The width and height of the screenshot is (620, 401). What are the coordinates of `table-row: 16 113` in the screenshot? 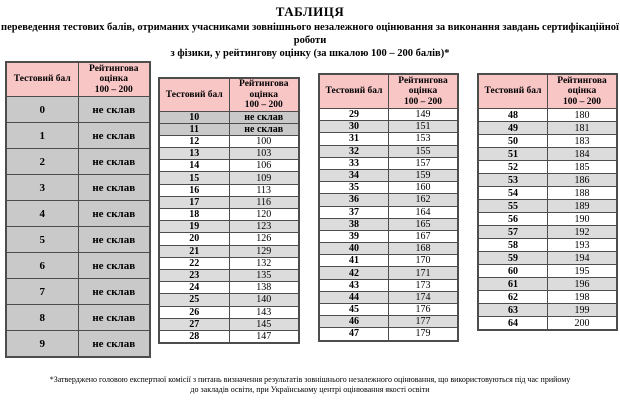 It's located at (229, 190).